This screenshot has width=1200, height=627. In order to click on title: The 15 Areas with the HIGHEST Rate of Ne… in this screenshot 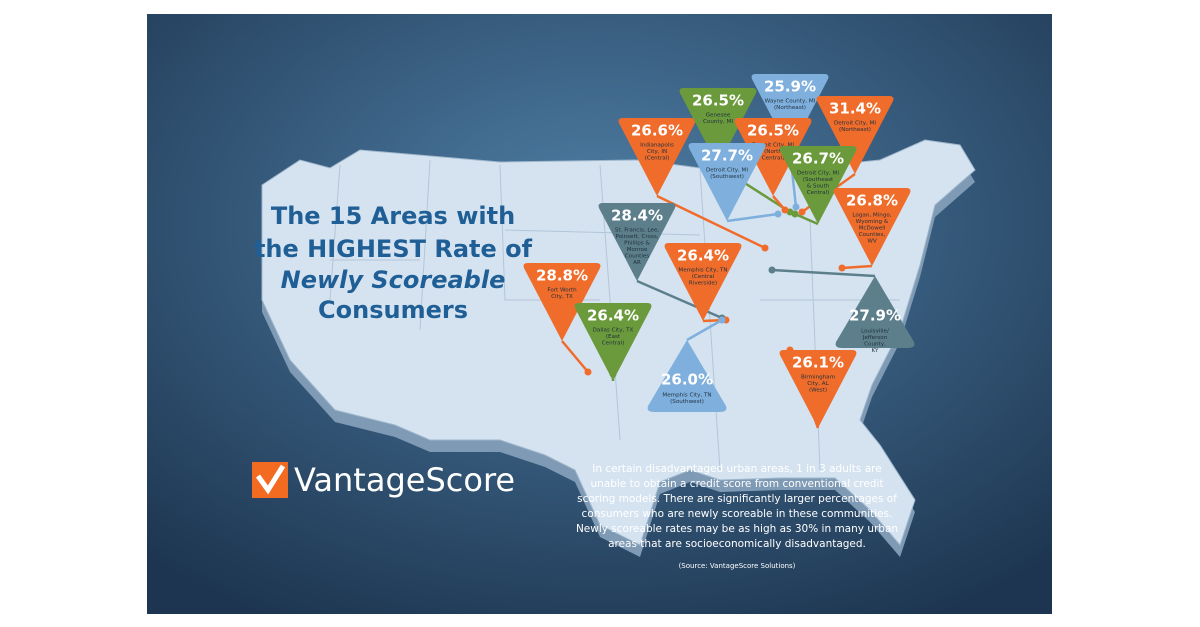, I will do `click(393, 263)`.